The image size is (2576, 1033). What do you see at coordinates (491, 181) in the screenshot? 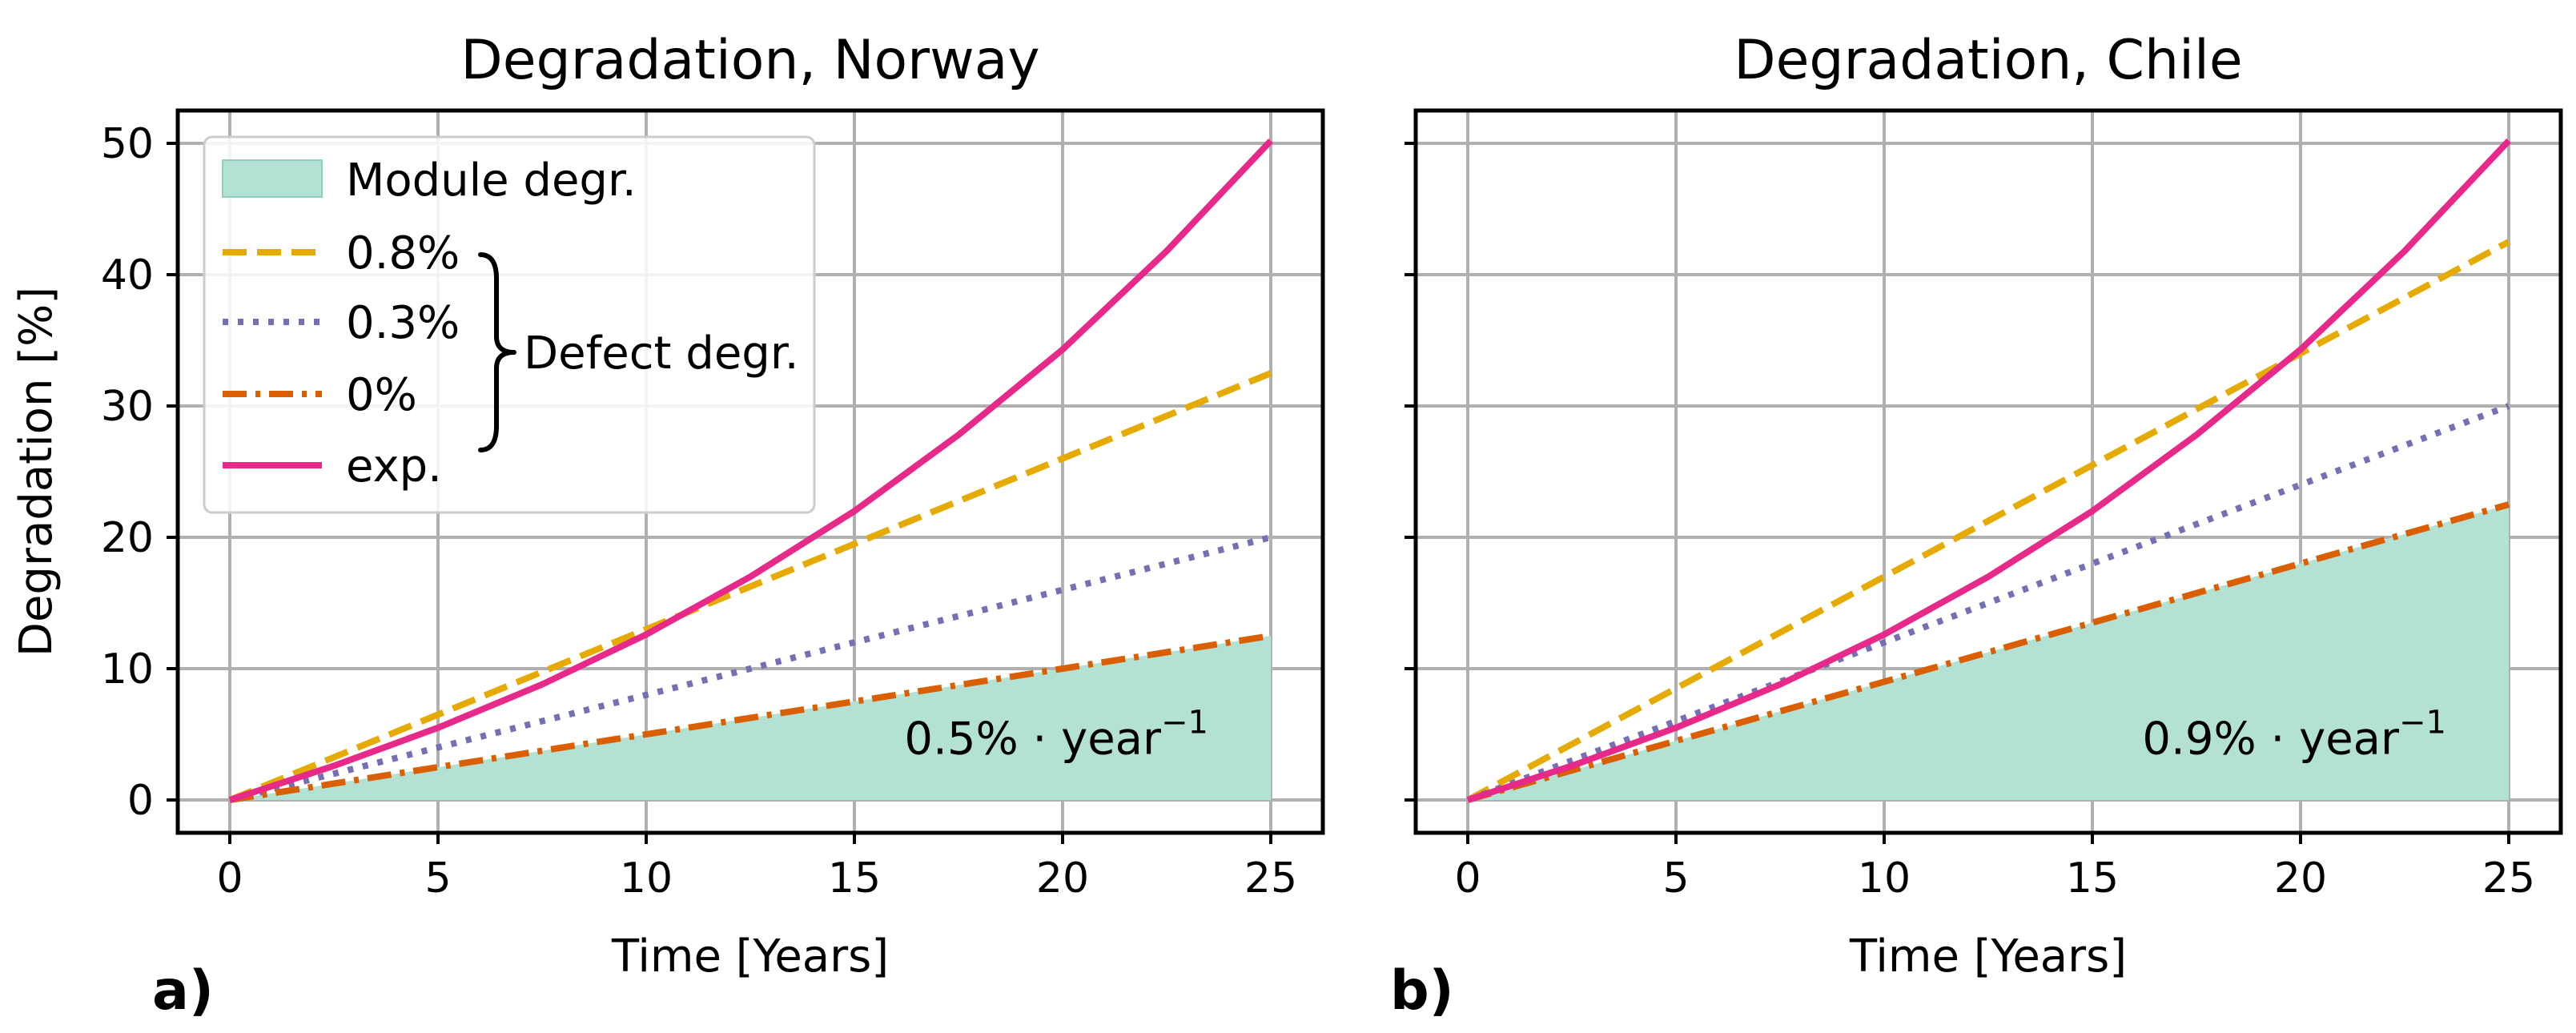
I see `legend-entry-label: Module degr.` at bounding box center [491, 181].